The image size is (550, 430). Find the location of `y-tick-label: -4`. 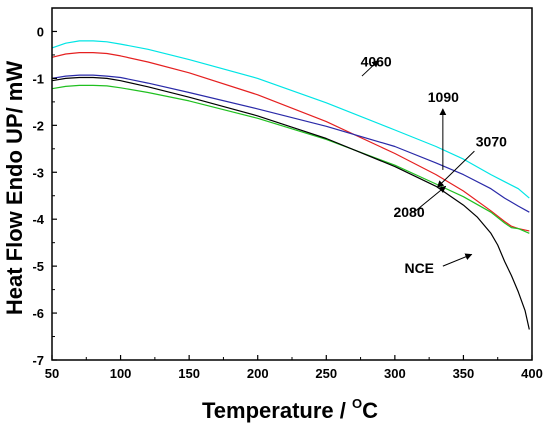

y-tick-label: -4 is located at coordinates (38, 219).